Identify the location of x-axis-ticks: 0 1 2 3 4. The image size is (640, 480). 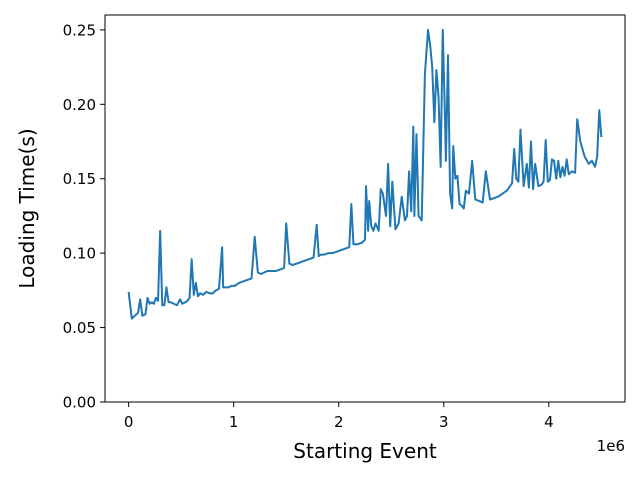
(339, 416).